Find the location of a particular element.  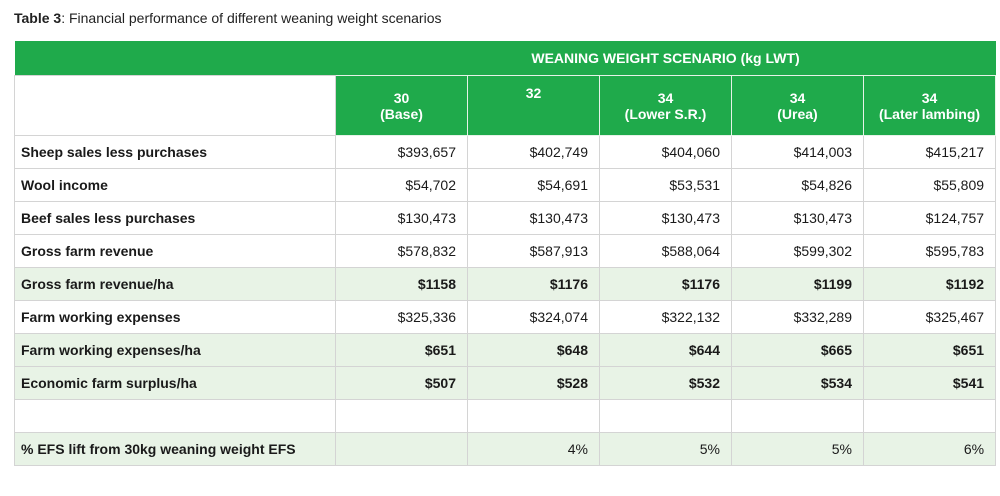

table-cell: $507 is located at coordinates (401, 383).